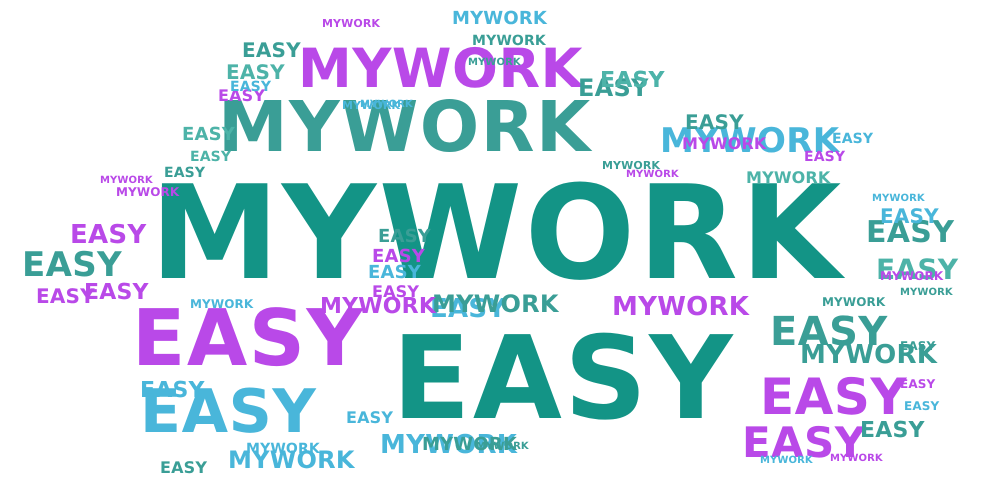 The height and width of the screenshot is (501, 997). What do you see at coordinates (248, 339) in the screenshot?
I see `word-easy-3: EASY` at bounding box center [248, 339].